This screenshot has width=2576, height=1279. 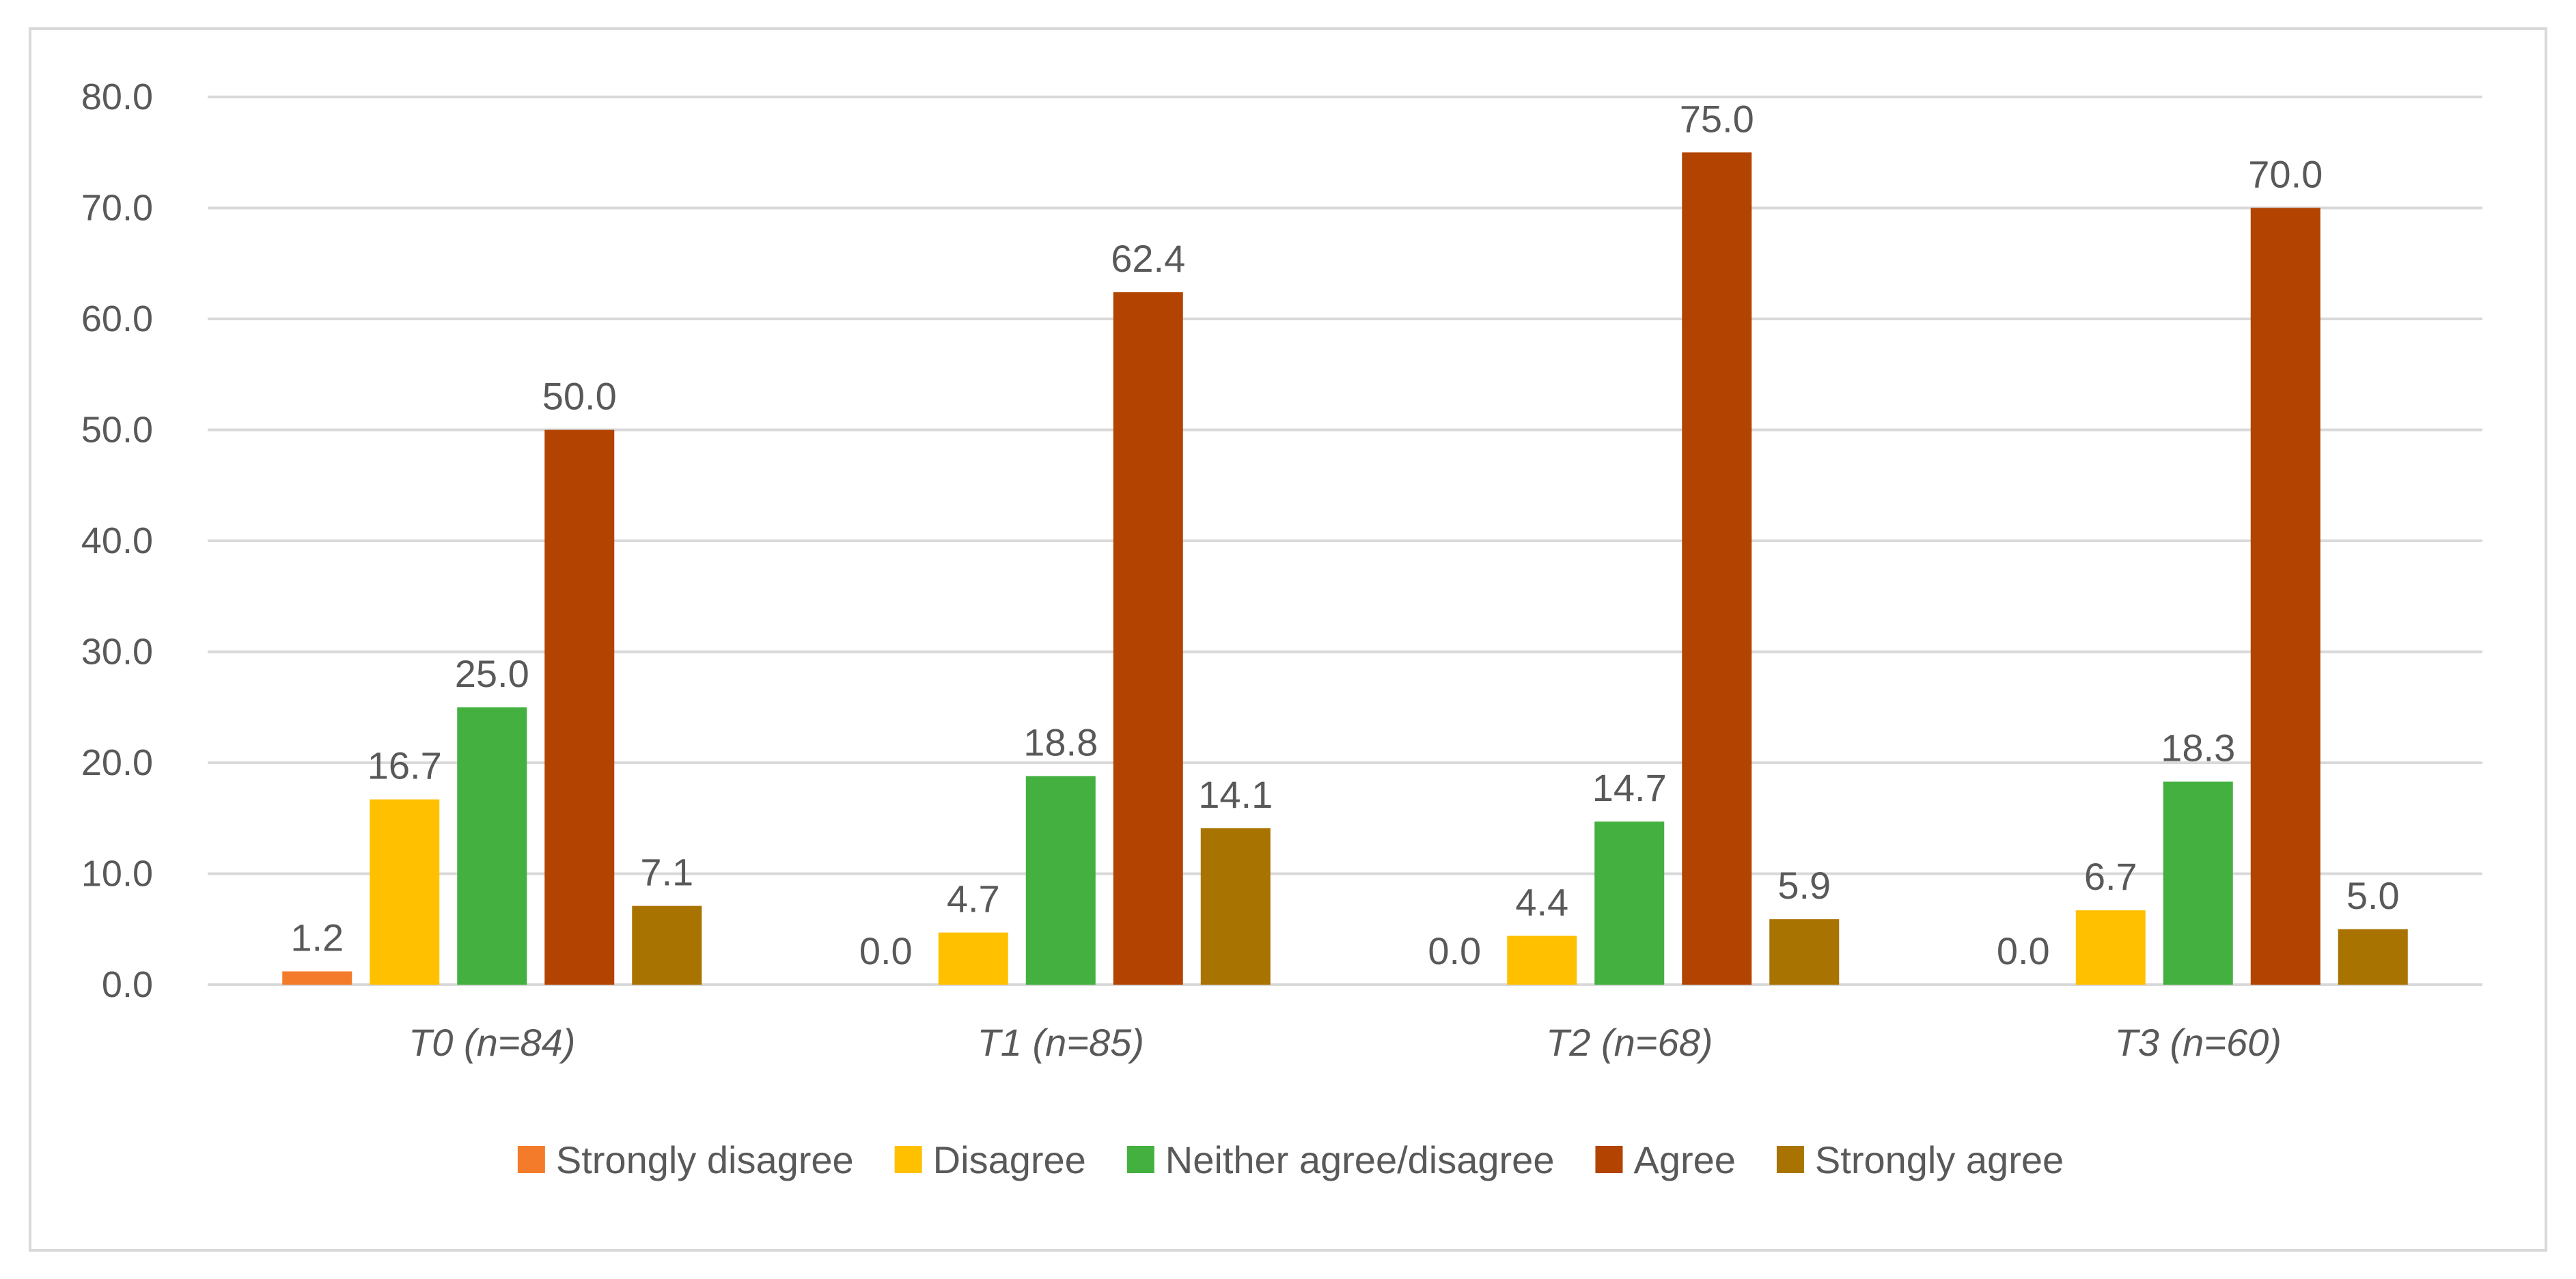 What do you see at coordinates (1060, 742) in the screenshot?
I see `data-label: 18.8` at bounding box center [1060, 742].